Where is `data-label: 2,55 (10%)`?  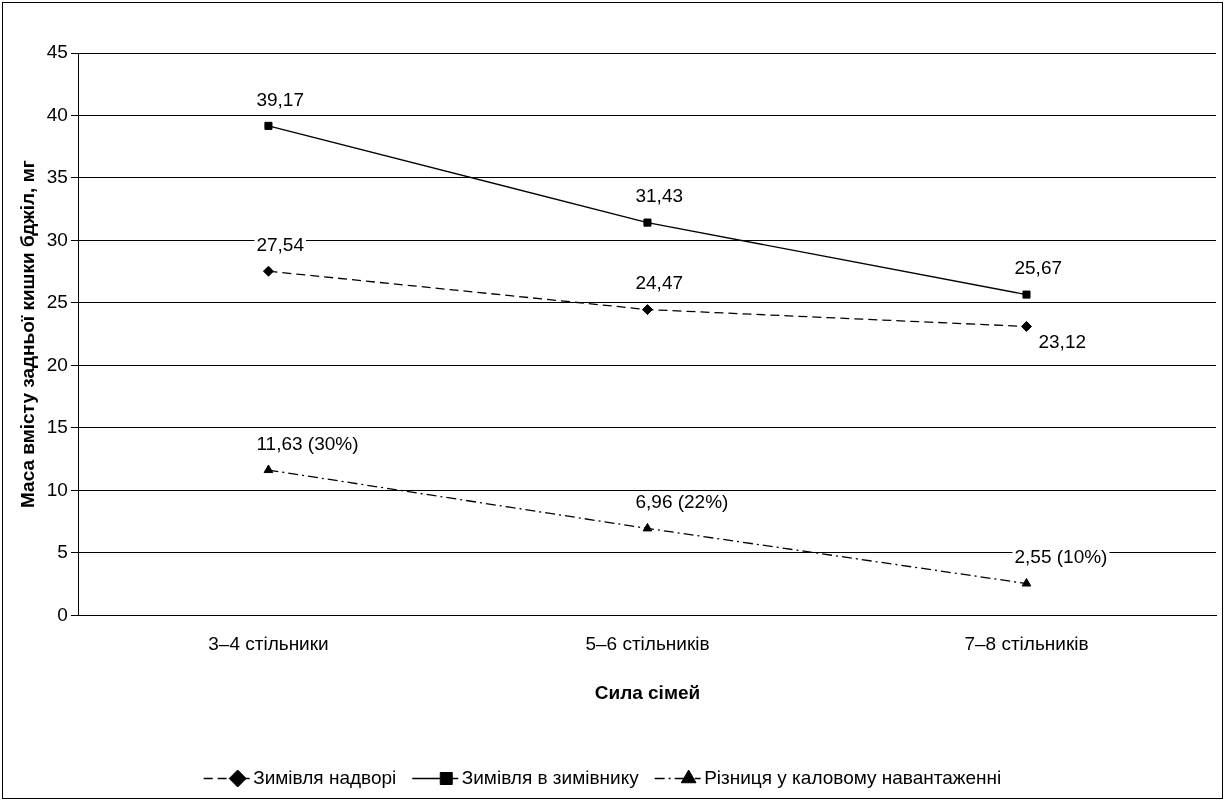 data-label: 2,55 (10%) is located at coordinates (1061, 557).